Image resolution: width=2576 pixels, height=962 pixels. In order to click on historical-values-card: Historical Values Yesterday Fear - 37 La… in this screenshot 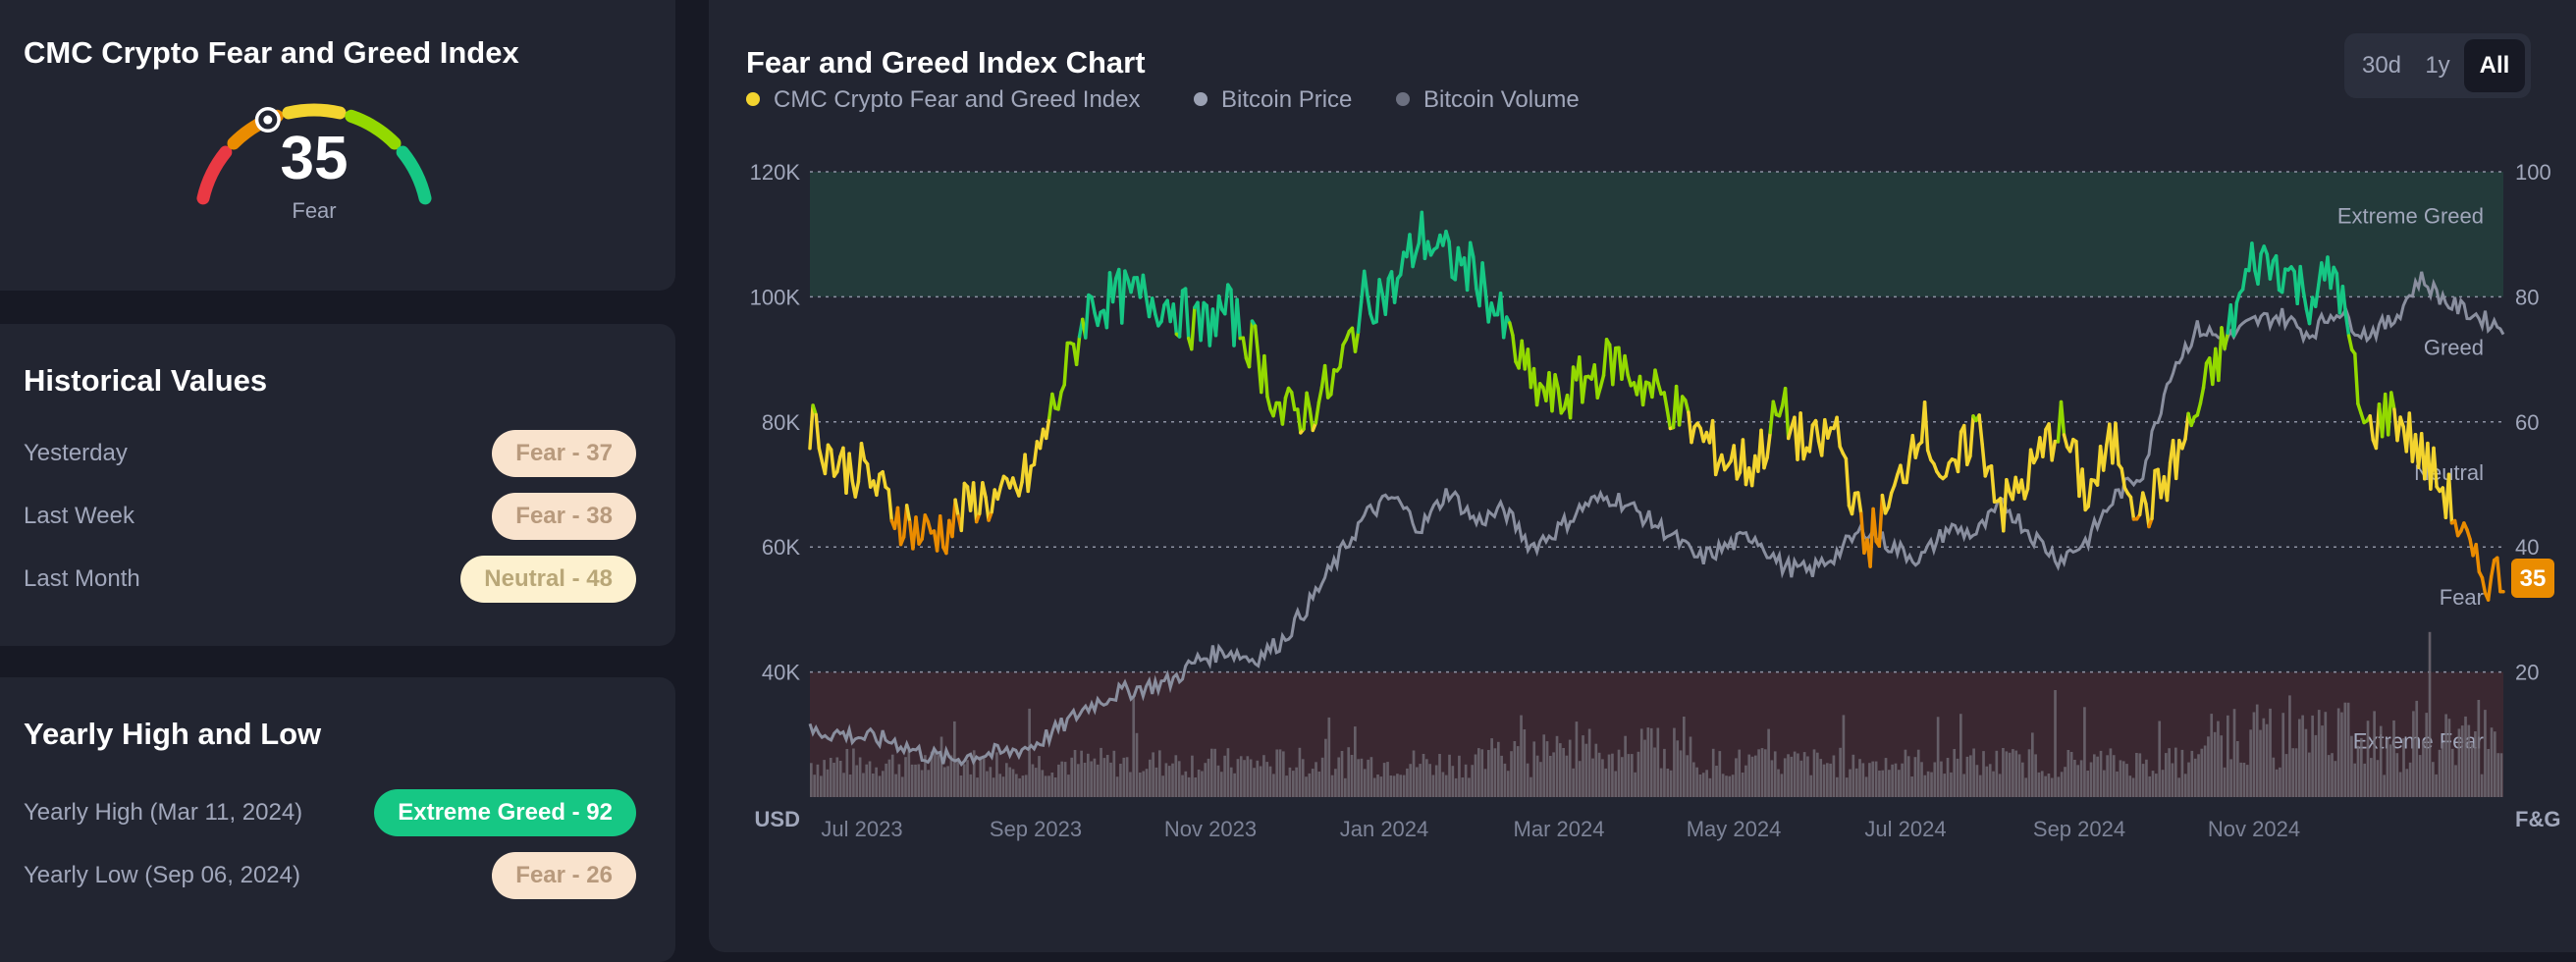, I will do `click(337, 485)`.